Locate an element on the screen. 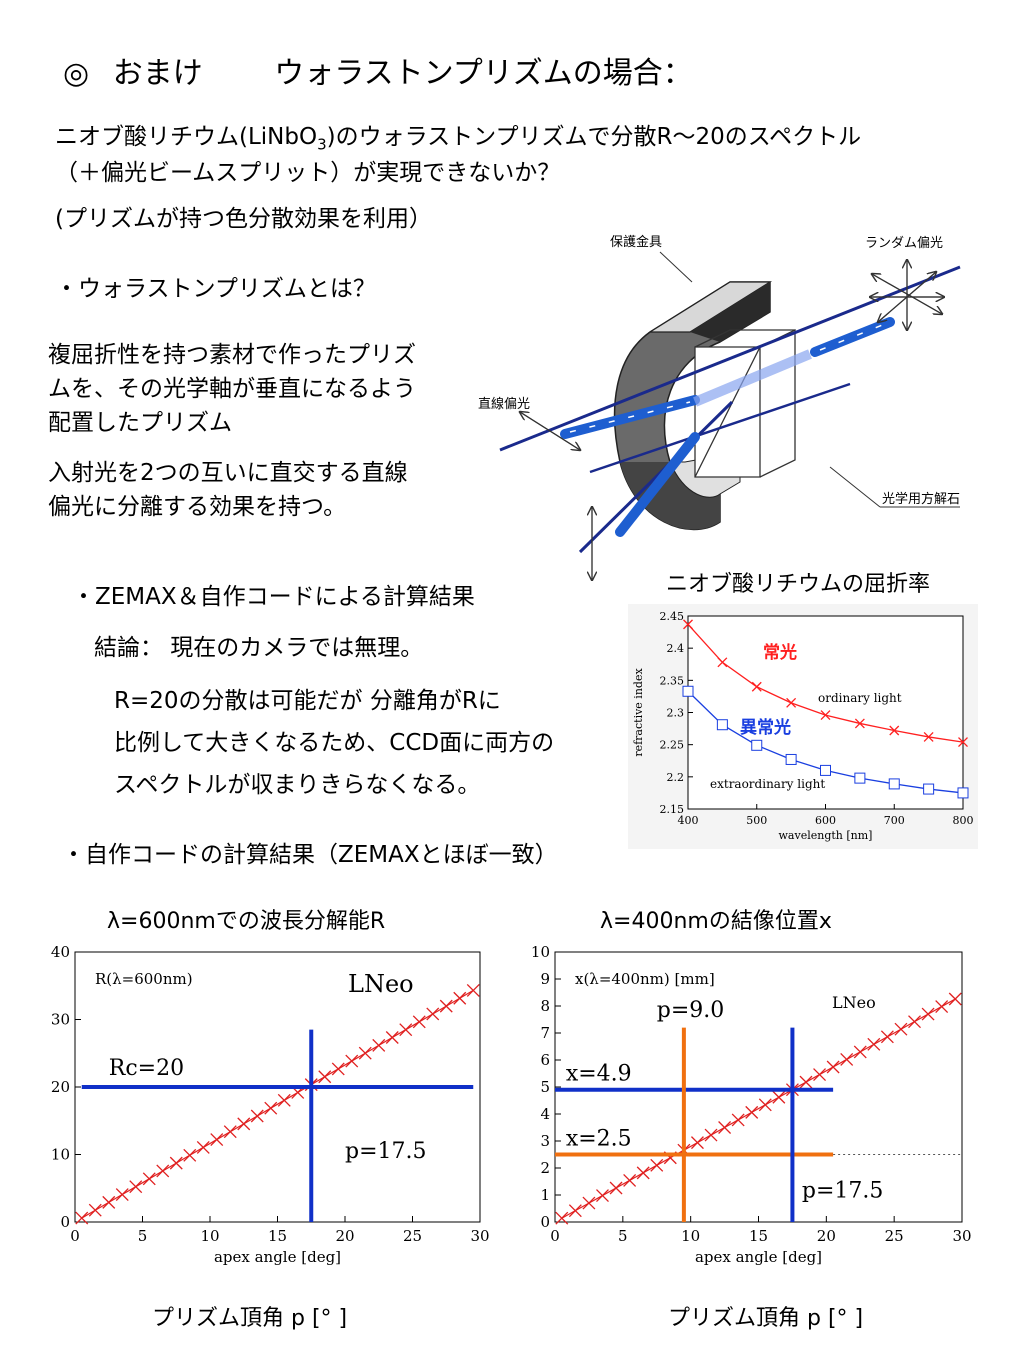  resolution-chart-title: λ=600nmでの波長分解能R is located at coordinates (246, 921).